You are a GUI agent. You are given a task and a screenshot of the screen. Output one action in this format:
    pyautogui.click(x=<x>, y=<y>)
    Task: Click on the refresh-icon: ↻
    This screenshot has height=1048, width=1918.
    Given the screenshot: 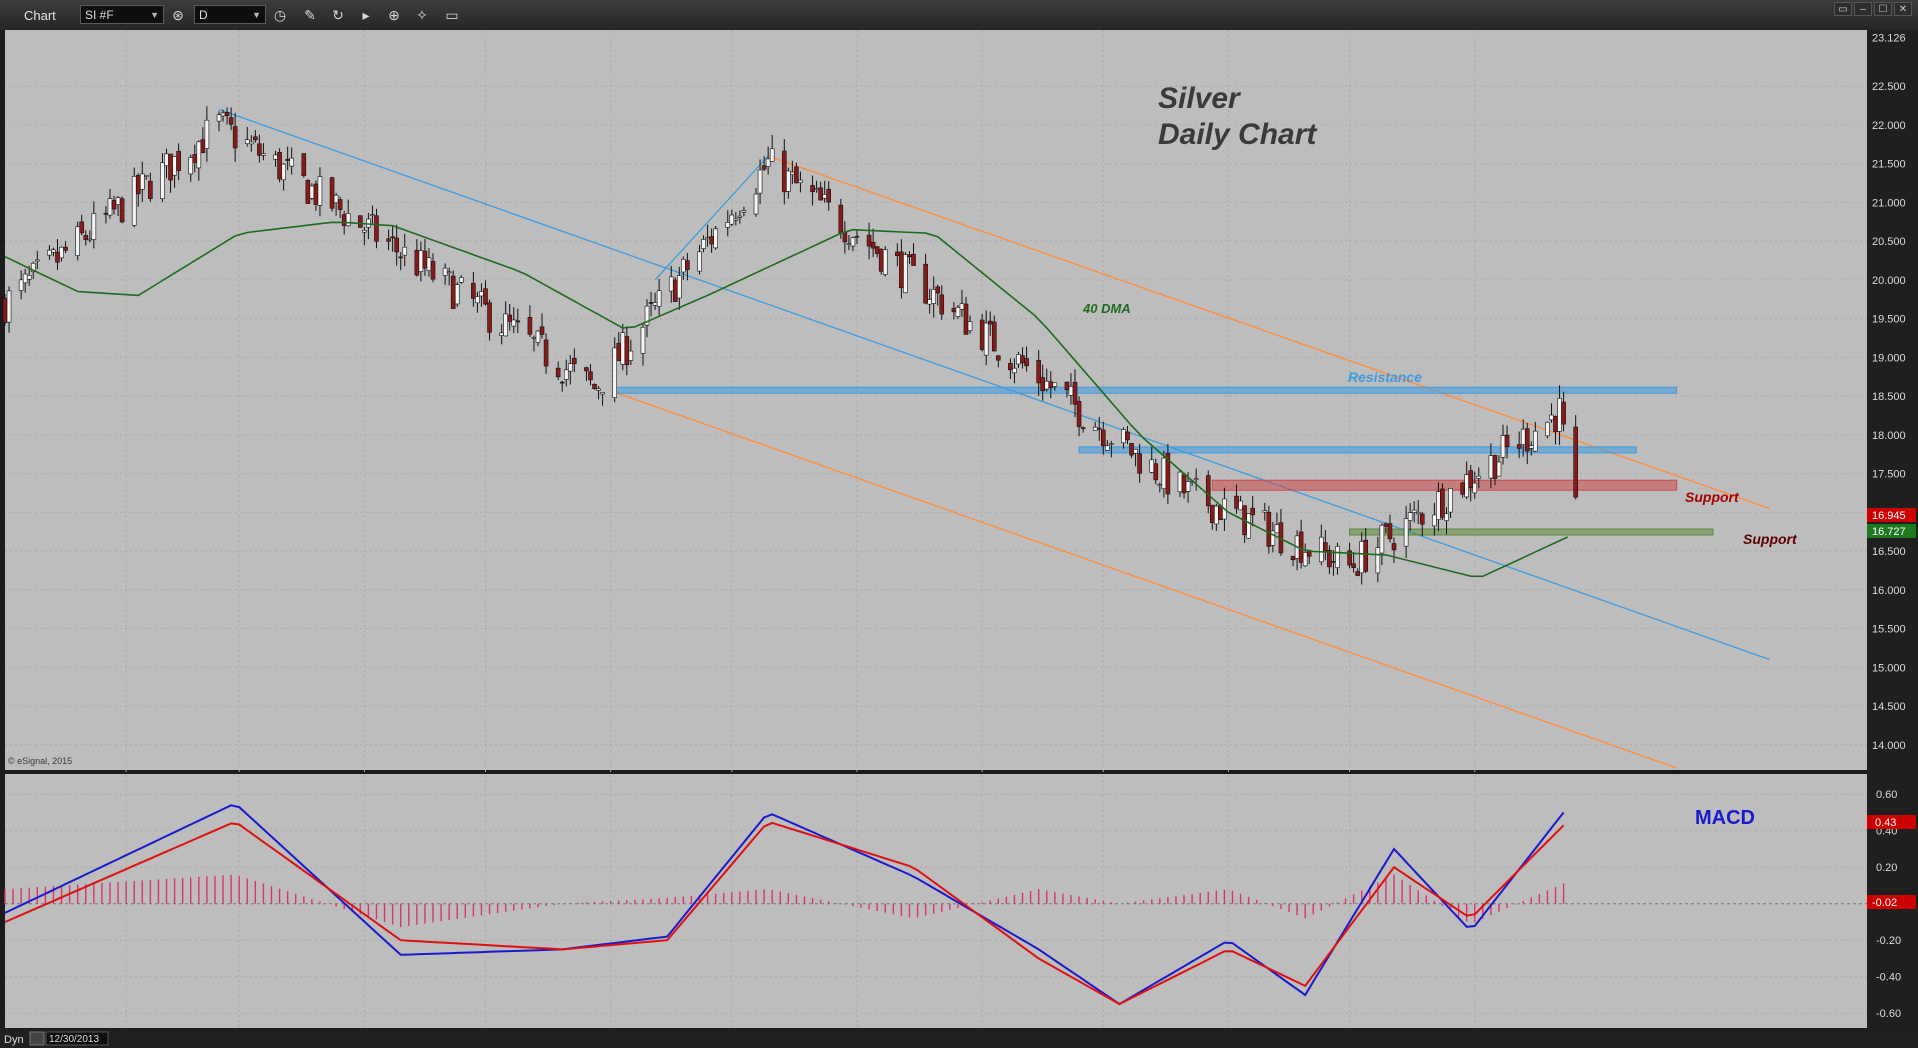 What is the action you would take?
    pyautogui.click(x=338, y=15)
    